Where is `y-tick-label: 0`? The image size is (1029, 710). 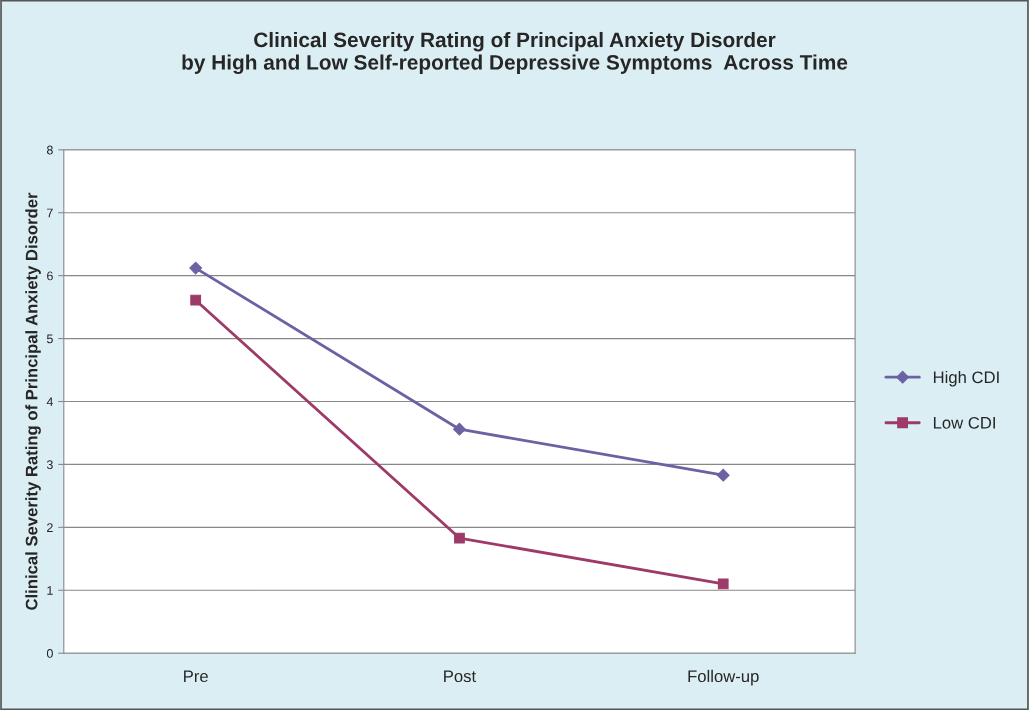 y-tick-label: 0 is located at coordinates (49, 653).